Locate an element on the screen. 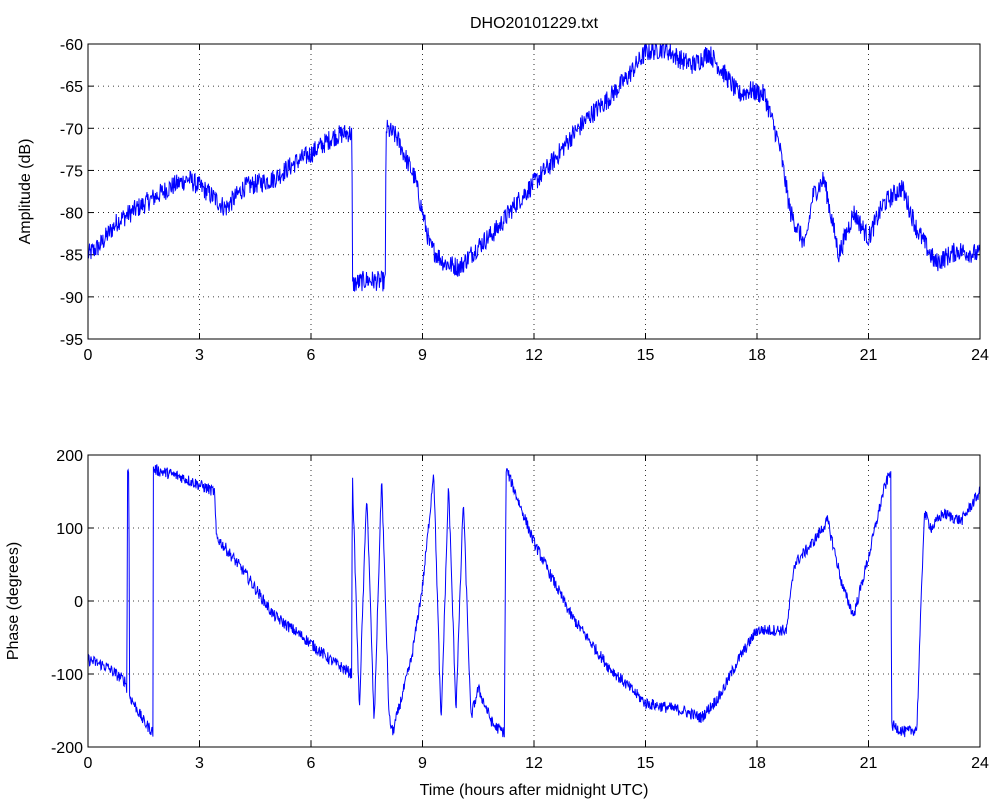 This screenshot has width=998, height=806. amplitude-plot-title: DHO20101229.txt is located at coordinates (534, 23).